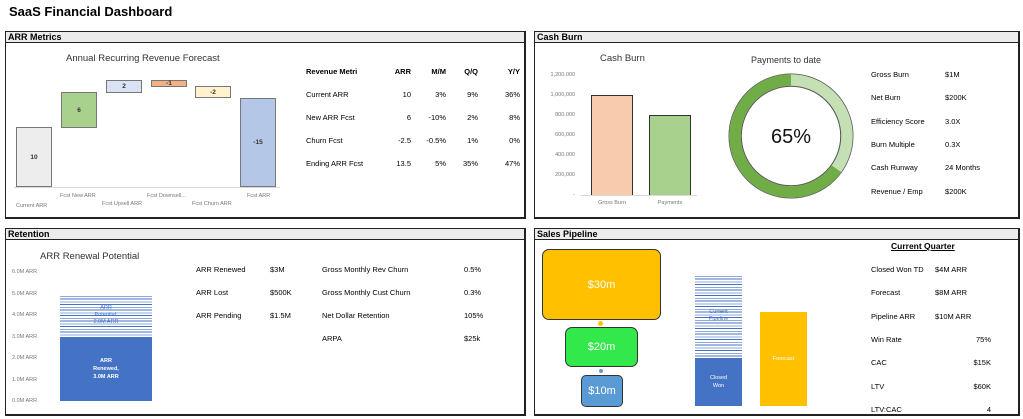 The height and width of the screenshot is (419, 1023). Describe the element at coordinates (897, 269) in the screenshot. I see `quarter-metric-label: Closed Won TD` at that location.